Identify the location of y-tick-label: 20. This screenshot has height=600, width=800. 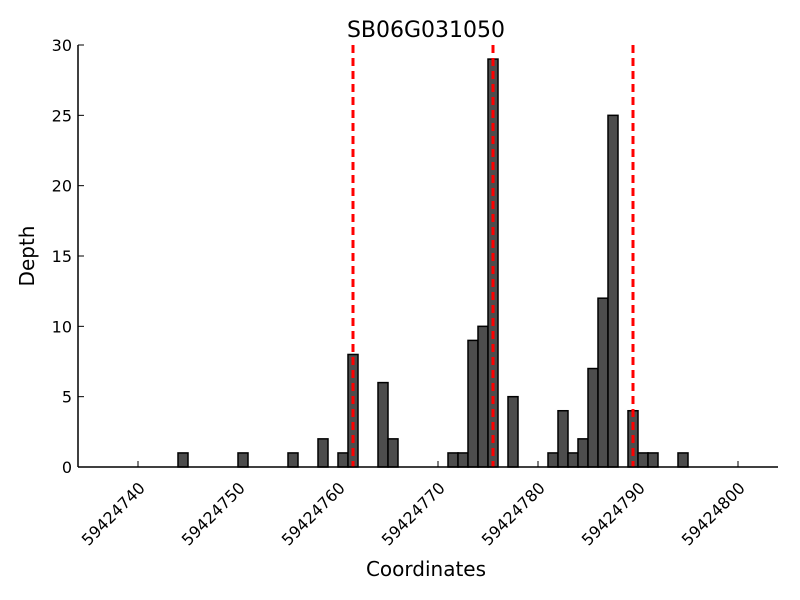
(62, 186).